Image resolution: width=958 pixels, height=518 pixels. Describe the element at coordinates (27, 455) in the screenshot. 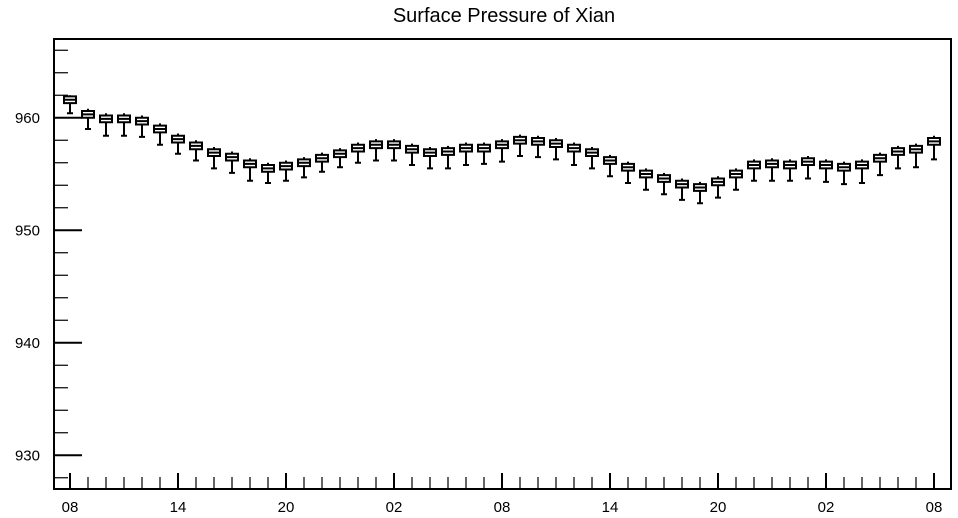

I see `y-tick-label: 930` at that location.